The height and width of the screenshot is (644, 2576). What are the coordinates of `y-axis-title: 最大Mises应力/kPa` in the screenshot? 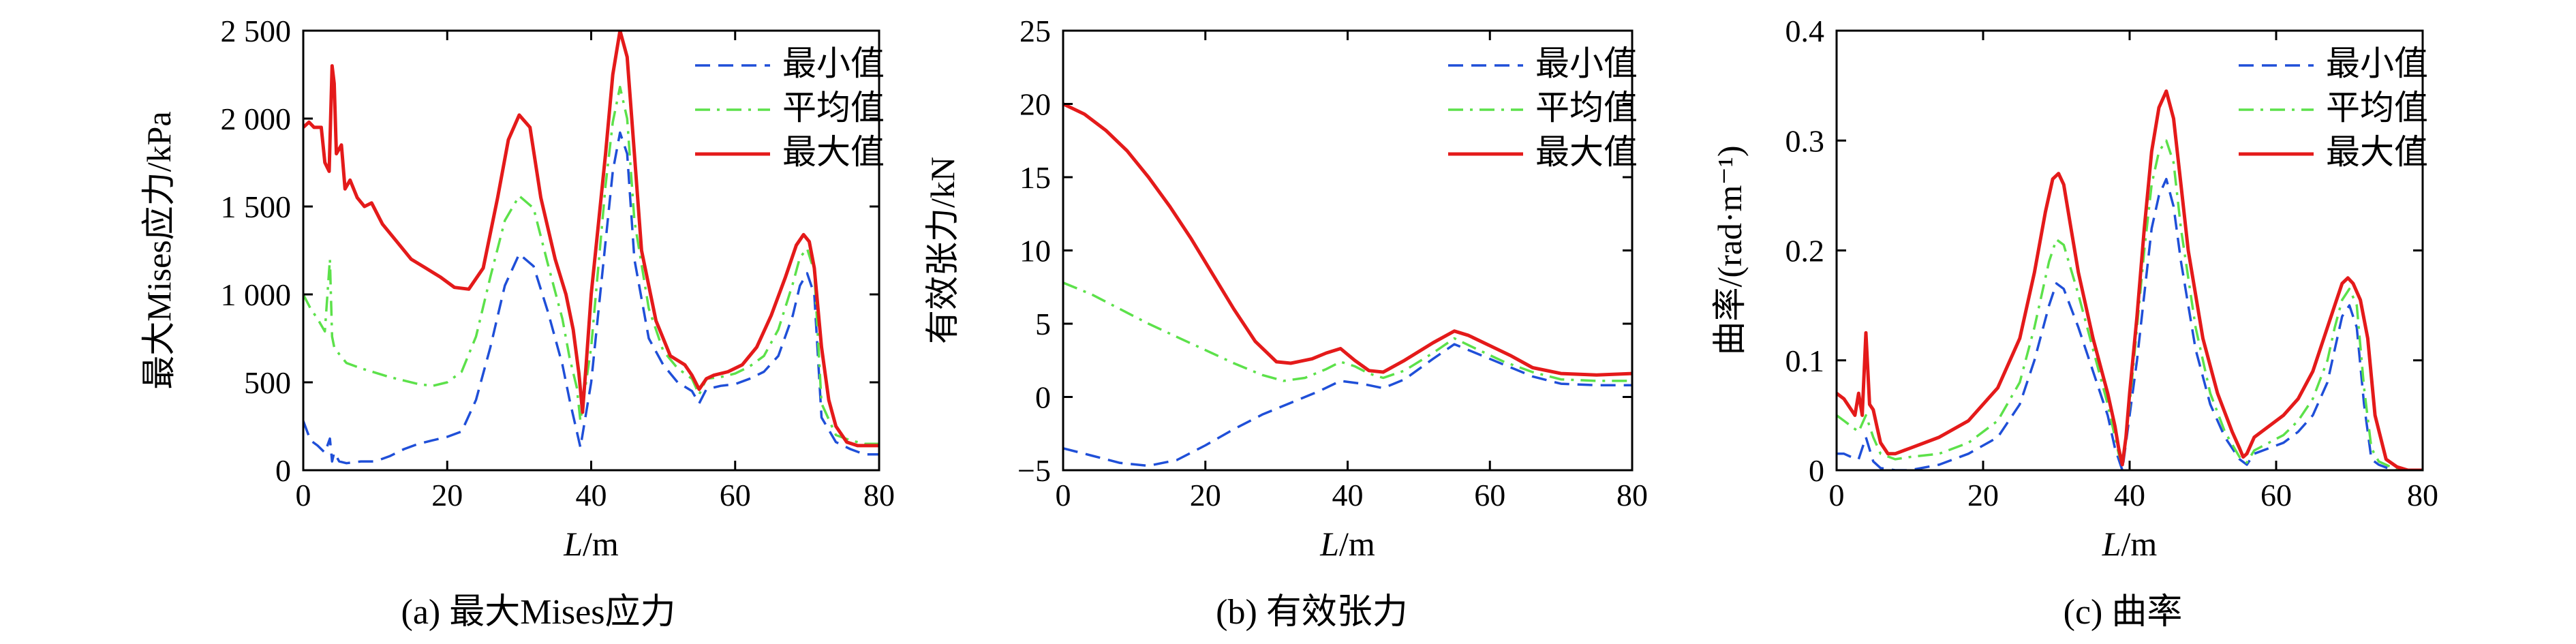 It's located at (159, 250).